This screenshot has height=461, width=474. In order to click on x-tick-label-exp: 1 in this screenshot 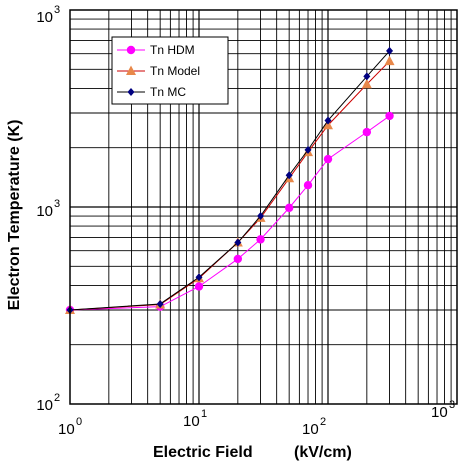, I will do `click(204, 414)`.